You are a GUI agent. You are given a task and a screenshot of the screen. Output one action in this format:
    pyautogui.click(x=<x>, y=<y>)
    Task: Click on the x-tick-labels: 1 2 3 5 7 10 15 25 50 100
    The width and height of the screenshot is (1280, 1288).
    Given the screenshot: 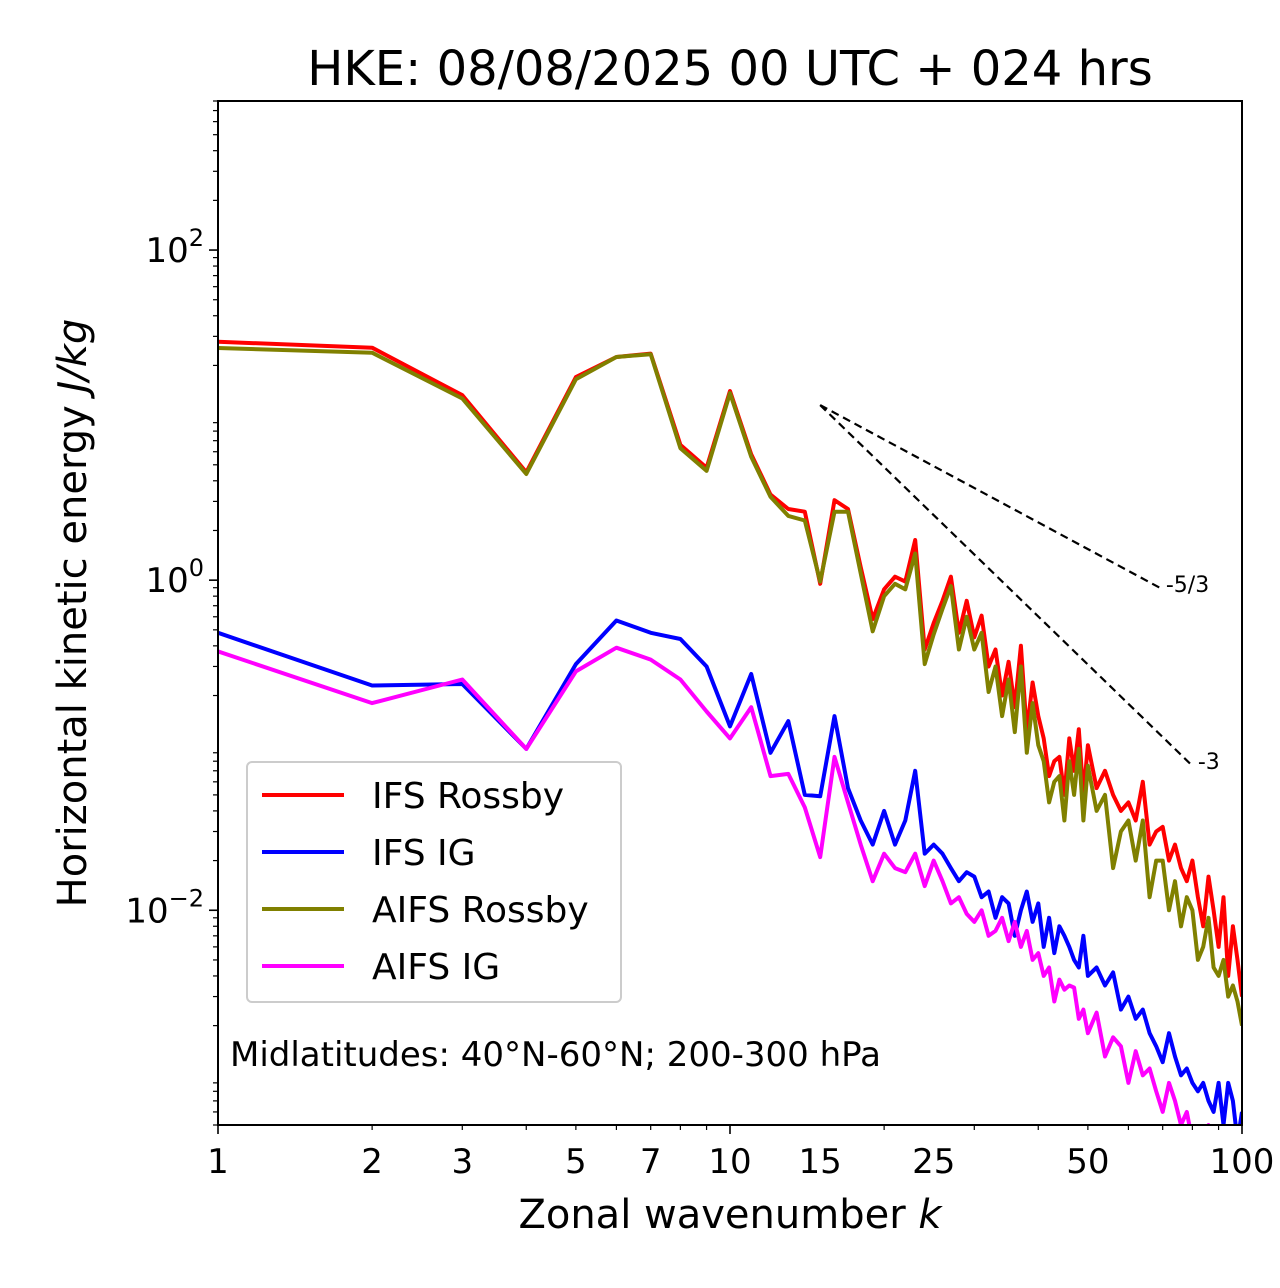 What is the action you would take?
    pyautogui.click(x=740, y=1162)
    